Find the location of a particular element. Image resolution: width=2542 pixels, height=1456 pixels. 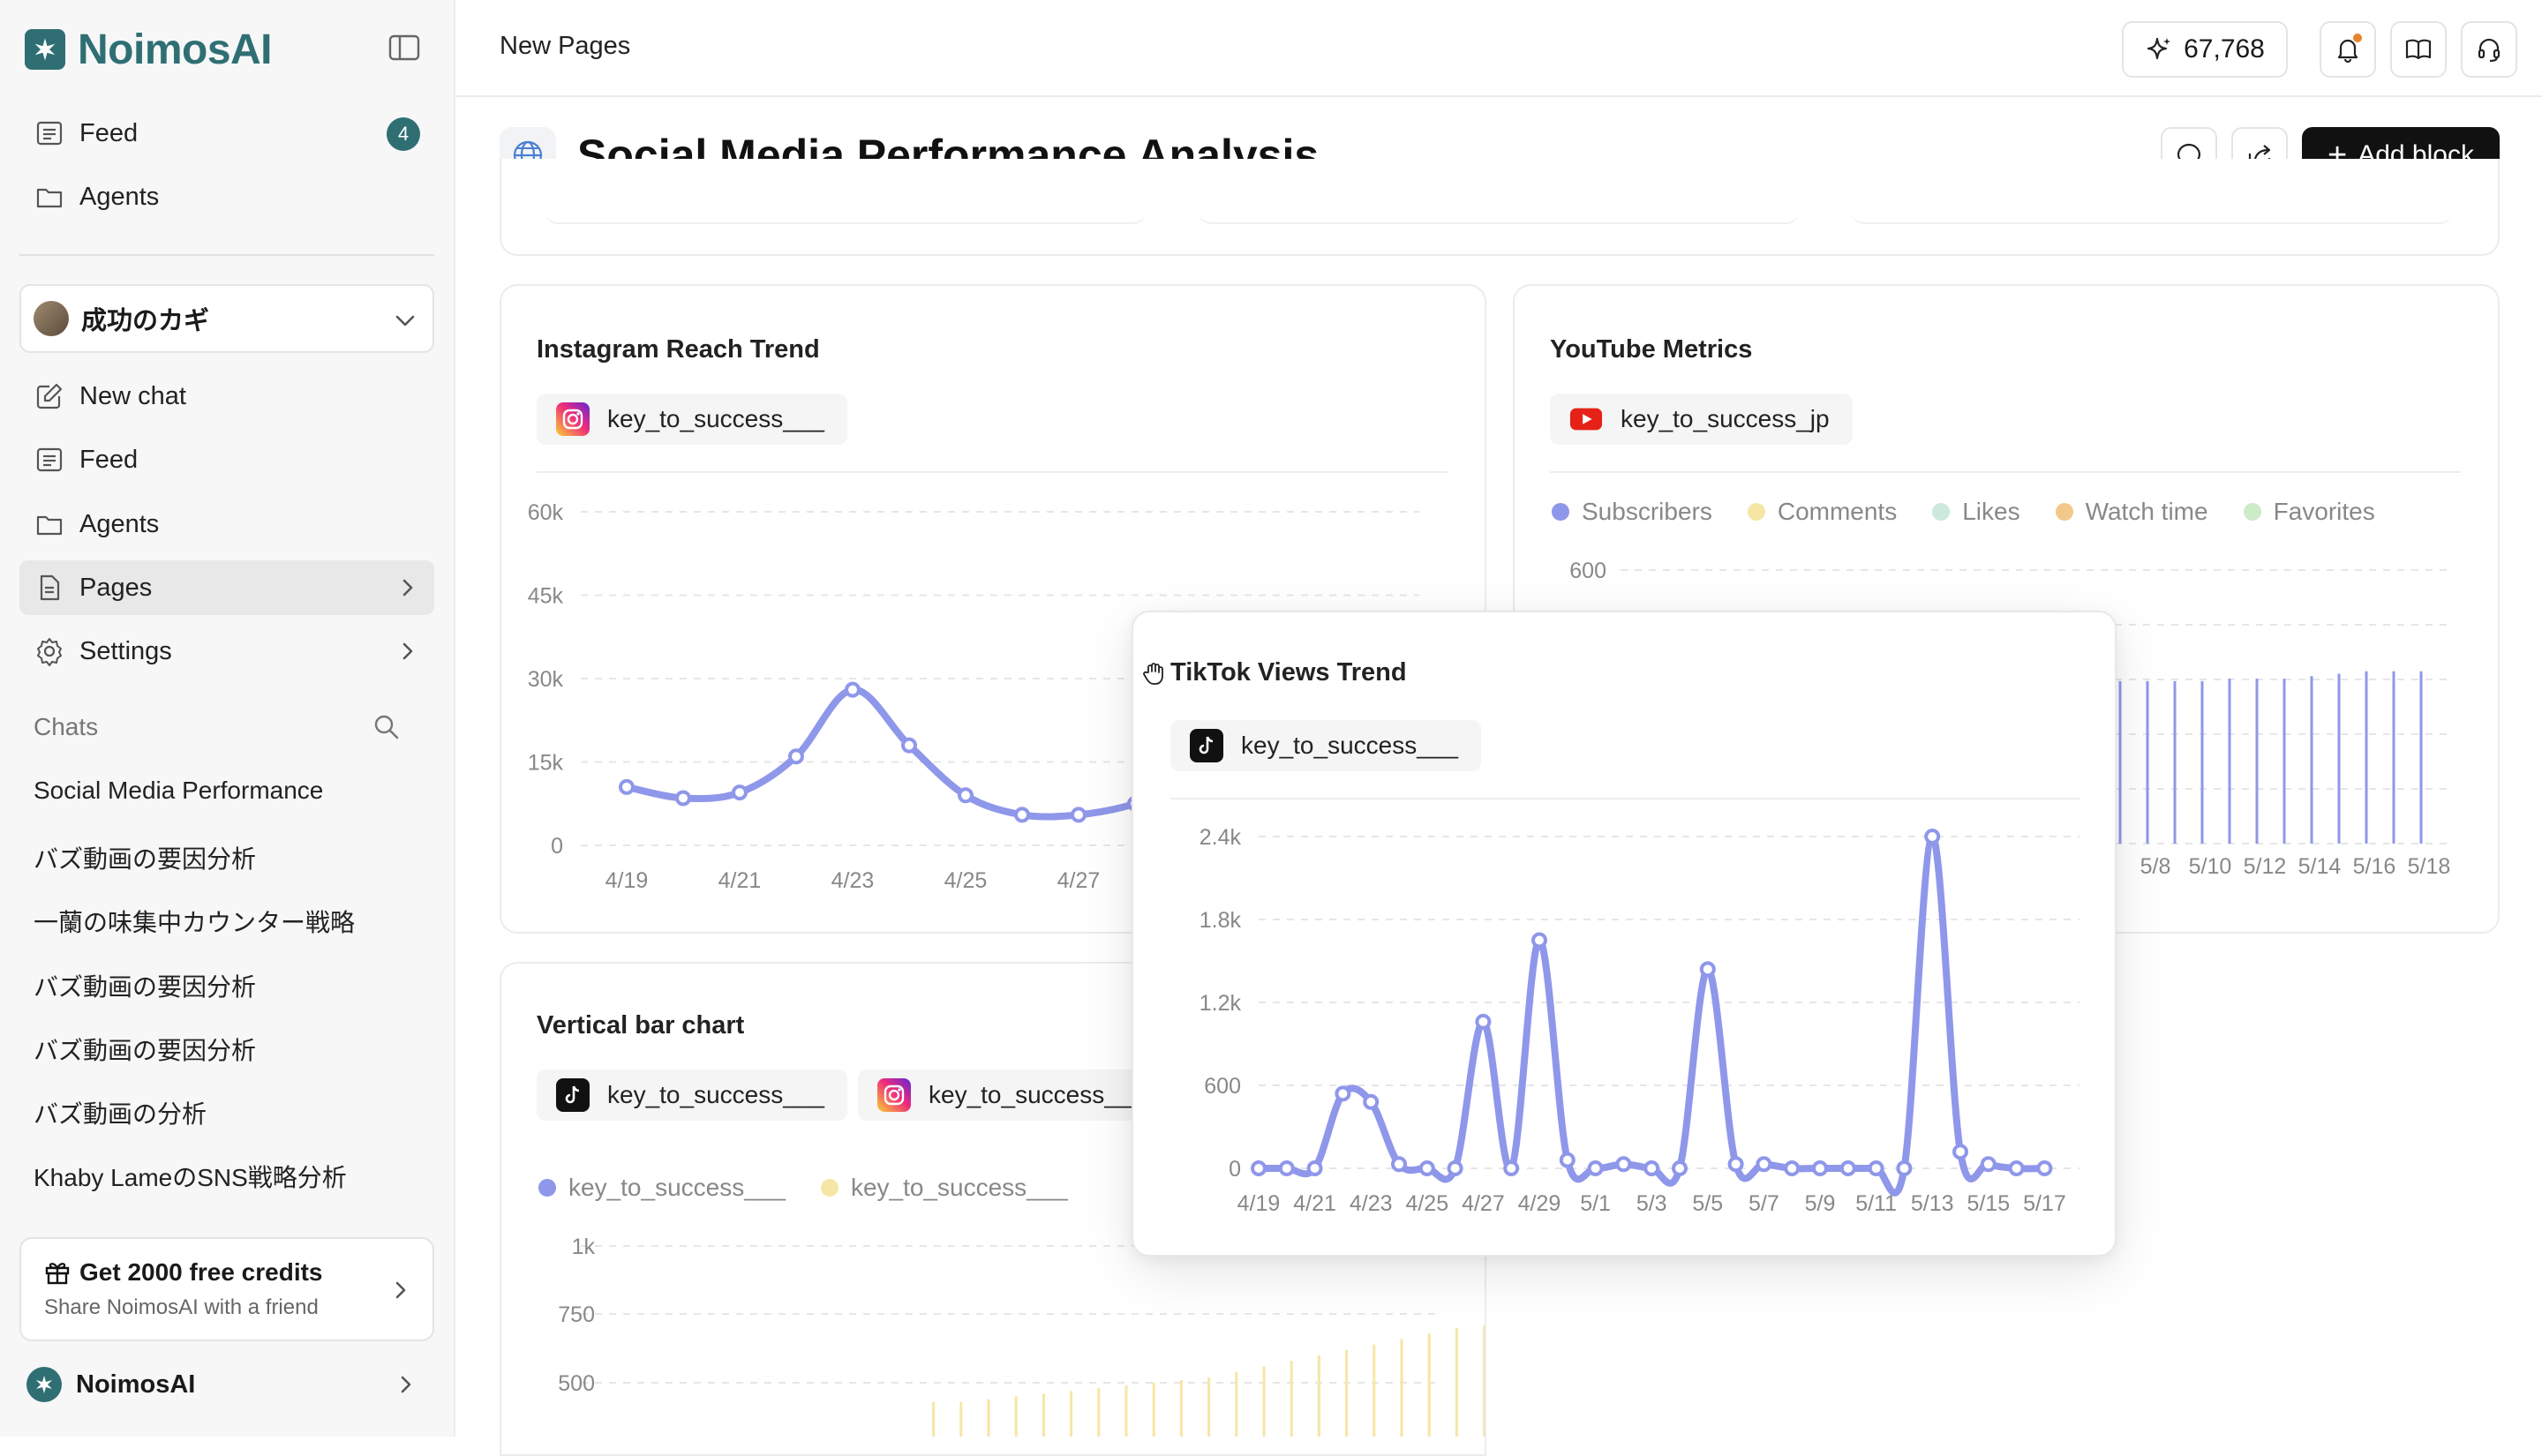

legend-item-subscribers: Subscribers is located at coordinates (1632, 512).